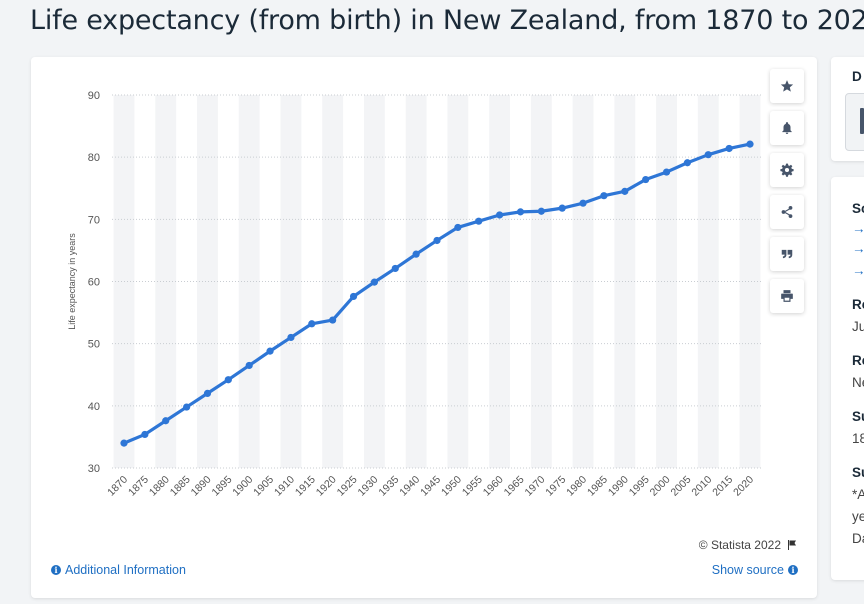 This screenshot has height=604, width=864. Describe the element at coordinates (793, 570) in the screenshot. I see `info-icon: i` at that location.